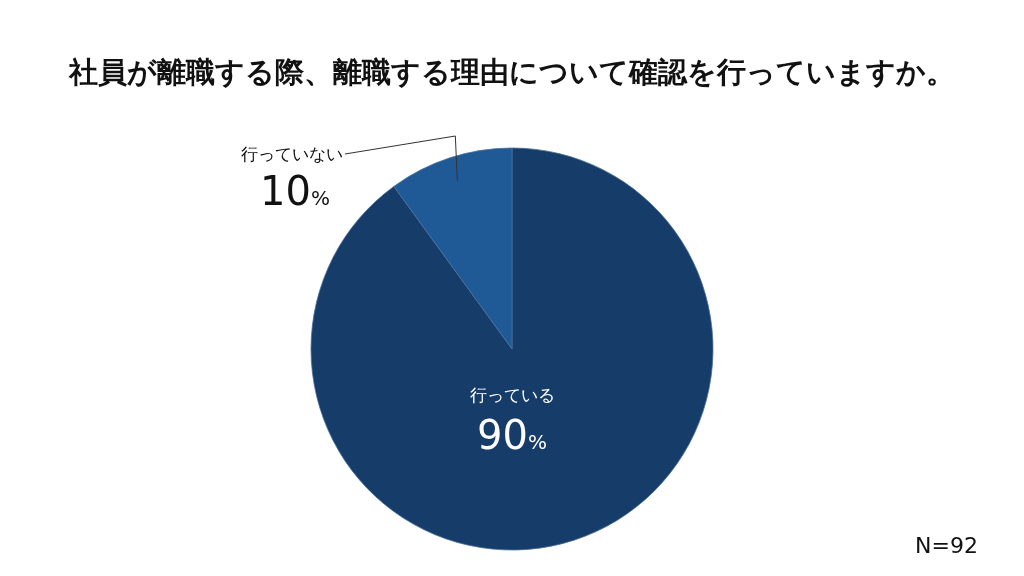 The width and height of the screenshot is (1024, 576). What do you see at coordinates (295, 191) in the screenshot?
I see `data-label: 10%` at bounding box center [295, 191].